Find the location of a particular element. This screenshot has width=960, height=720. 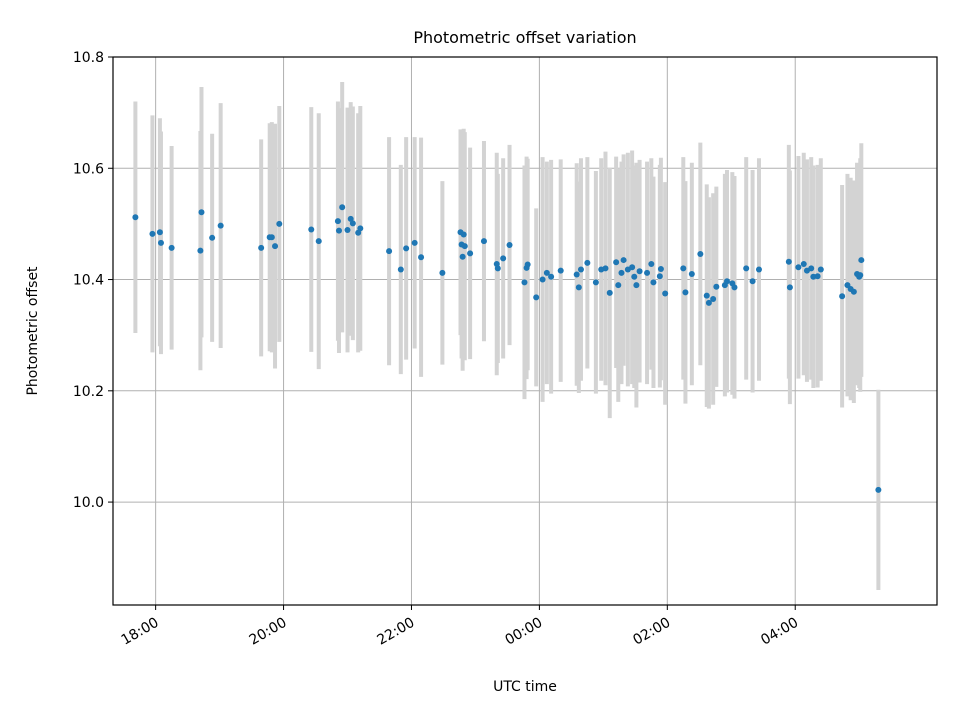

x-tick-label: 18:00 is located at coordinates (140, 632).